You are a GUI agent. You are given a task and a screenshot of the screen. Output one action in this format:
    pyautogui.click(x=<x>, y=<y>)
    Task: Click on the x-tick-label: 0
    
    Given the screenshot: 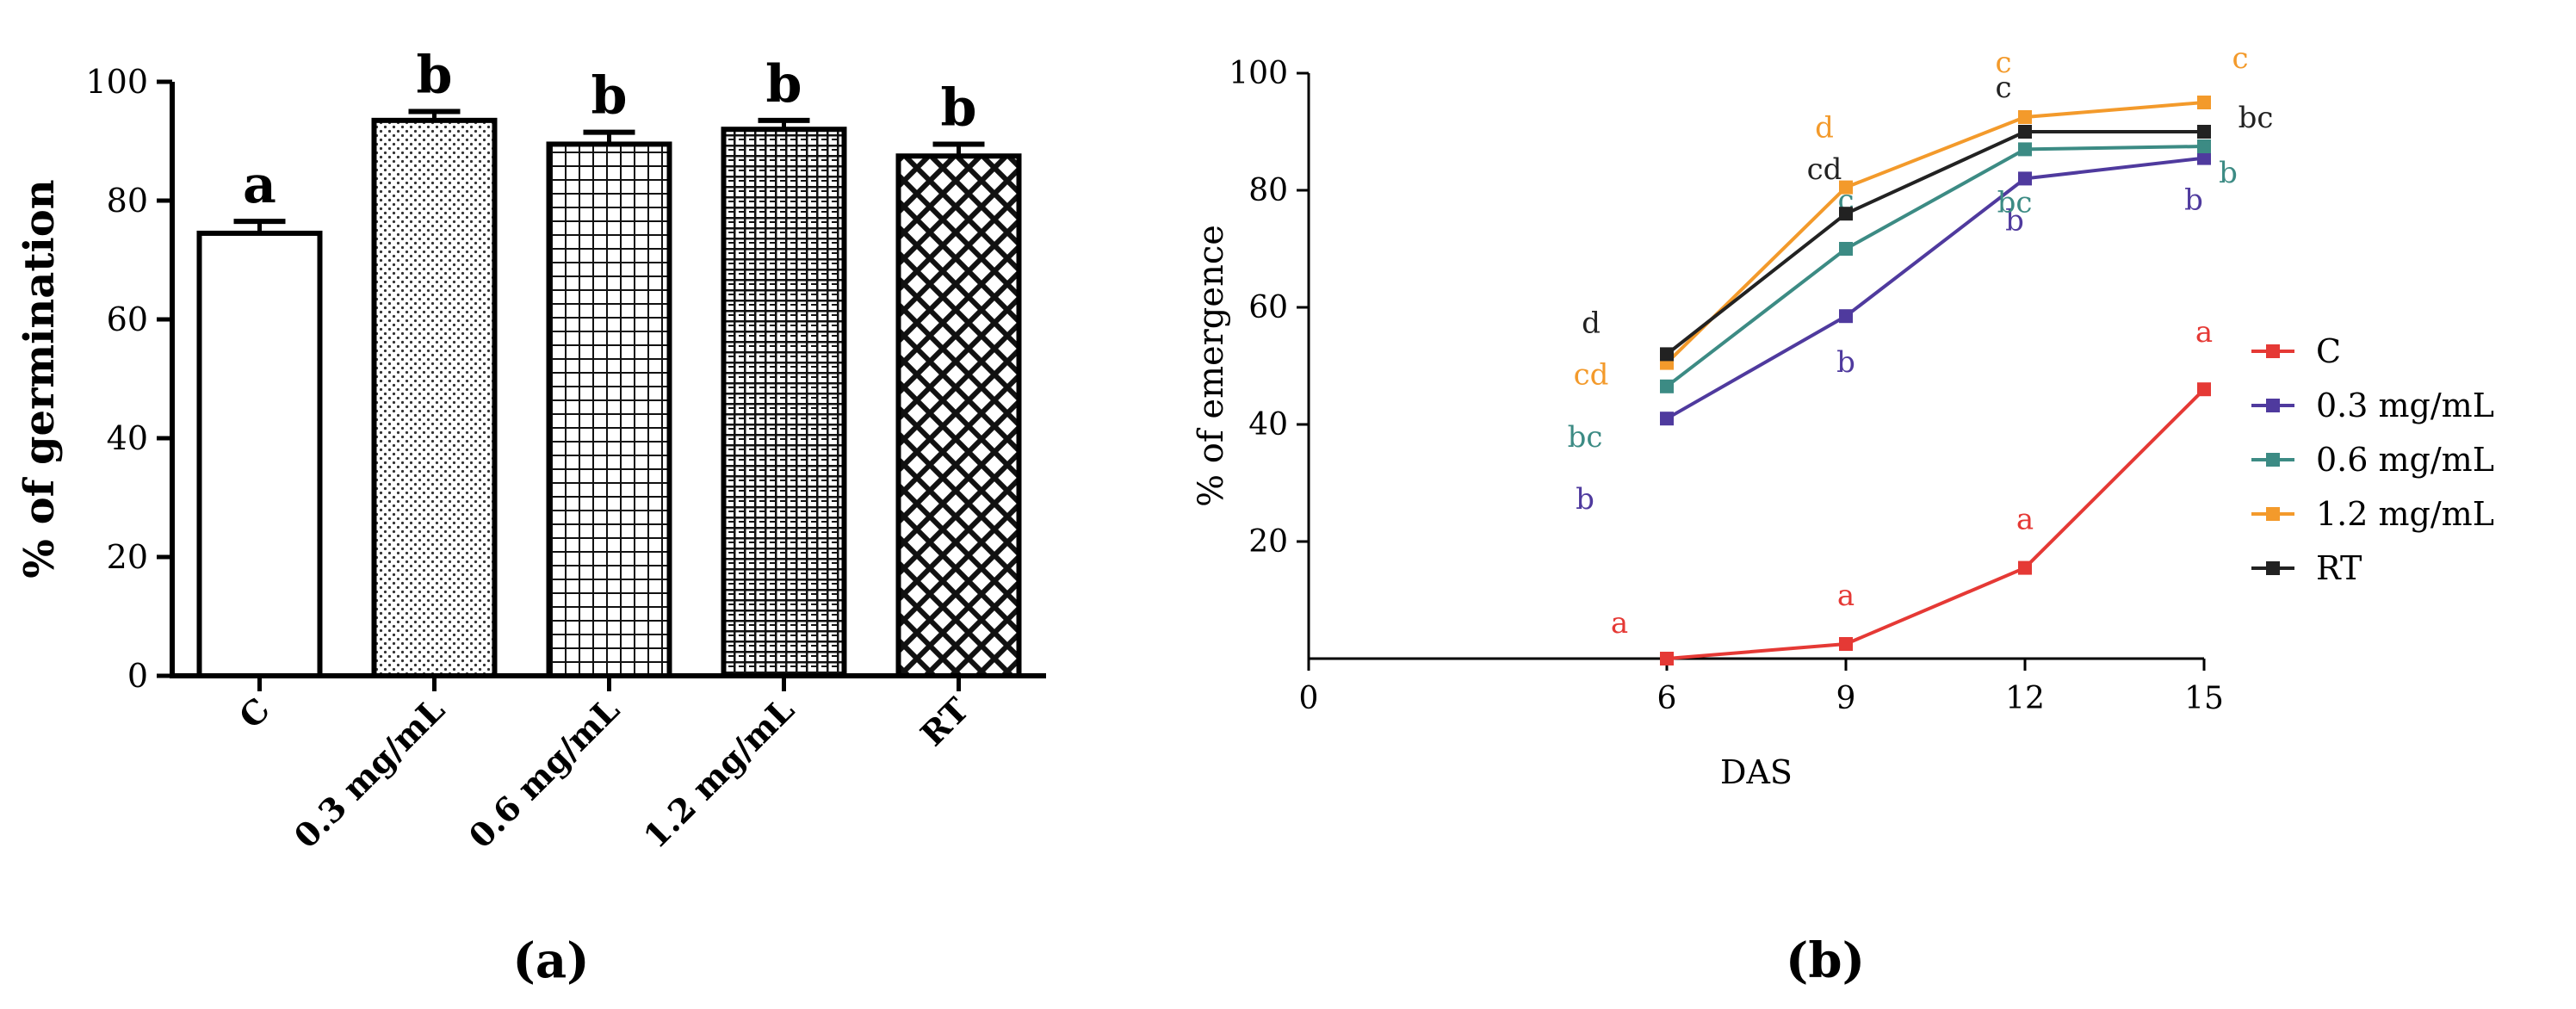 What is the action you would take?
    pyautogui.click(x=1309, y=698)
    